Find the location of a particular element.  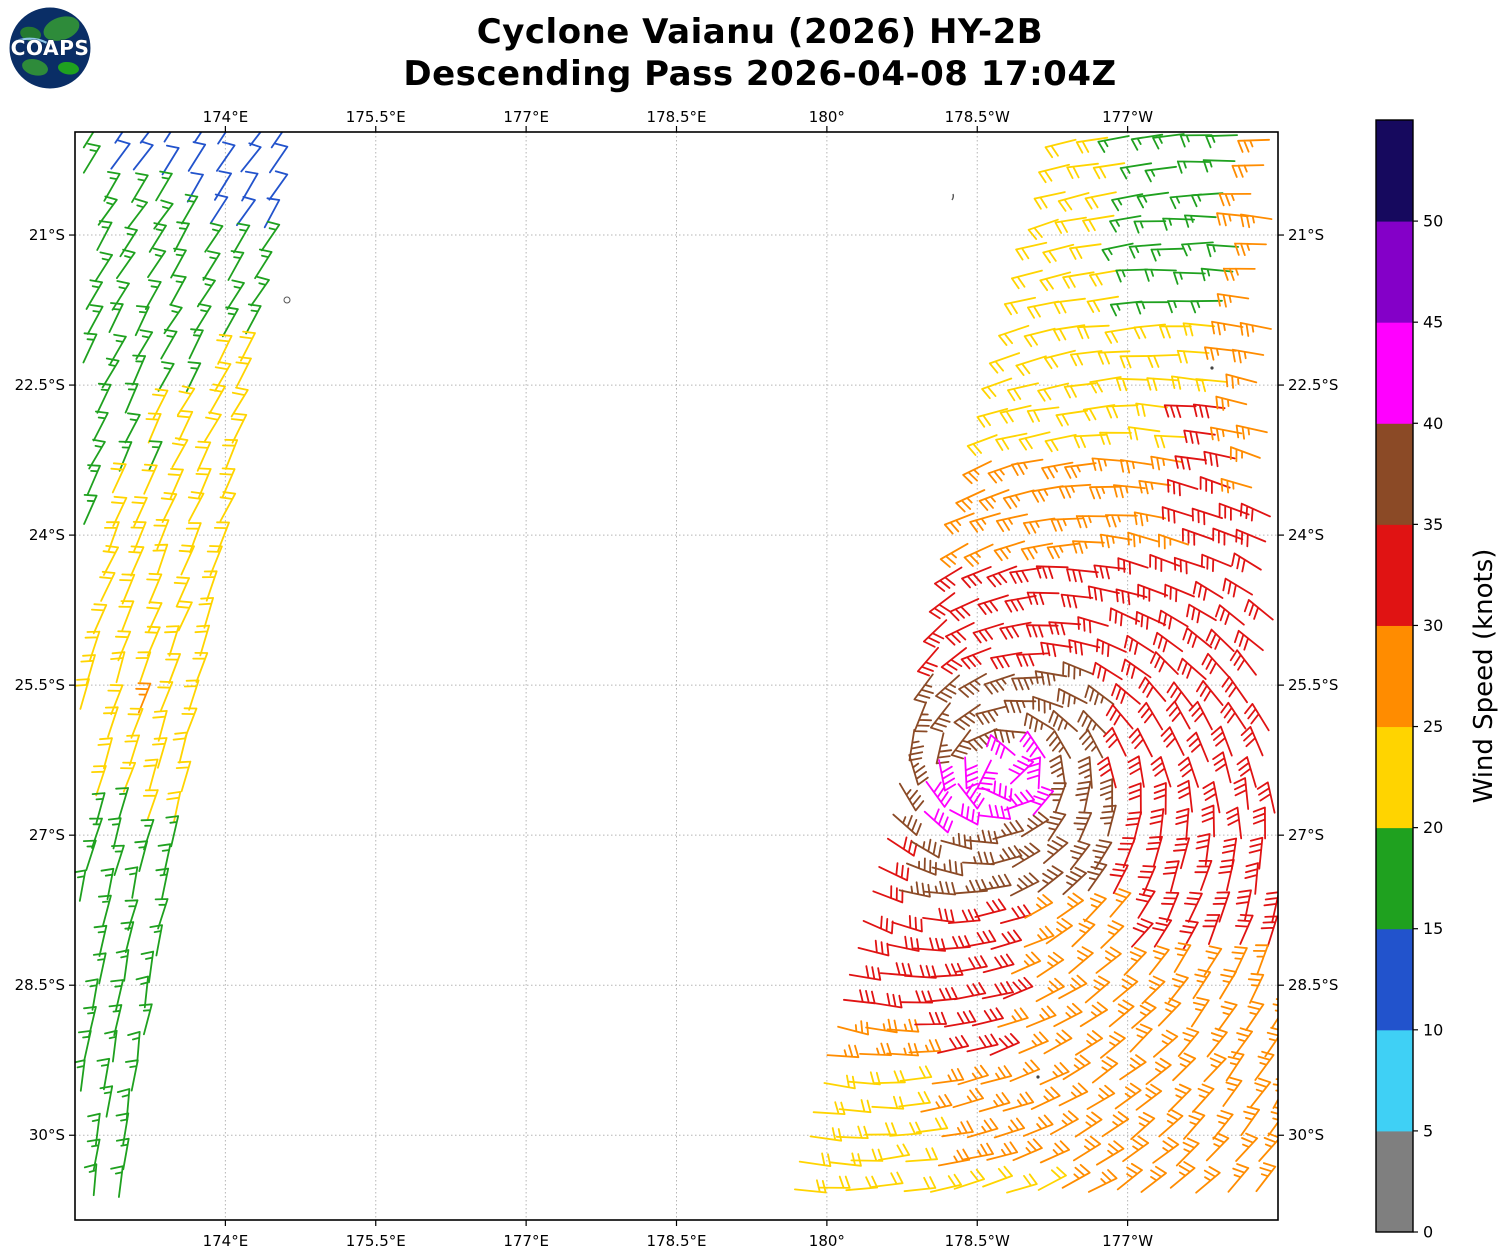

x-tick-label-bottom: 180° is located at coordinates (826, 1241).